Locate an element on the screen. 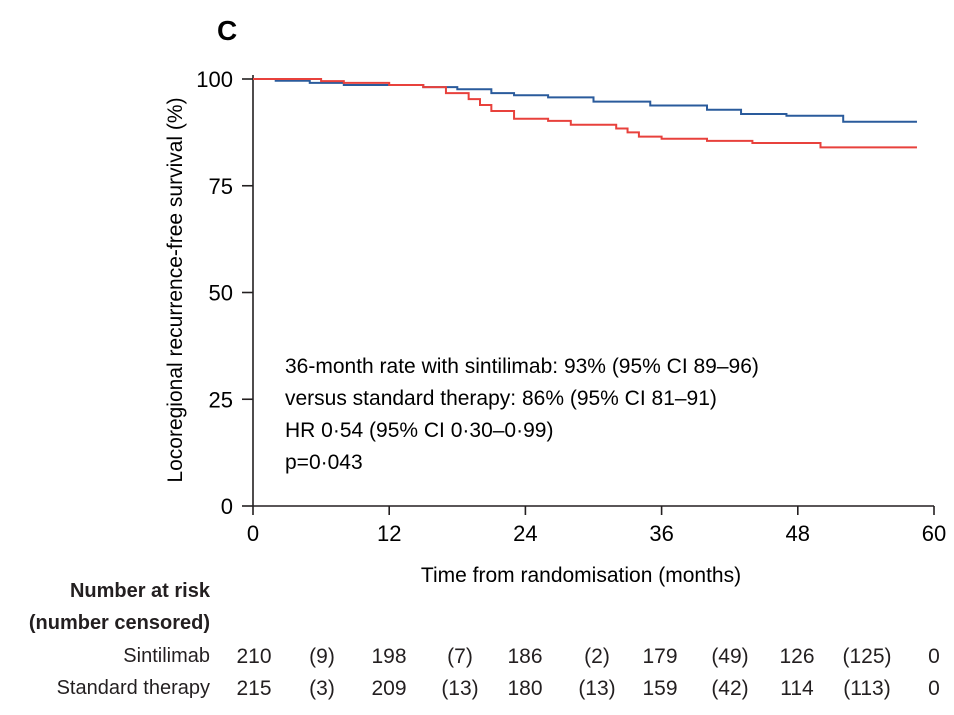 This screenshot has width=954, height=715. risk-cell: 179 is located at coordinates (660, 656).